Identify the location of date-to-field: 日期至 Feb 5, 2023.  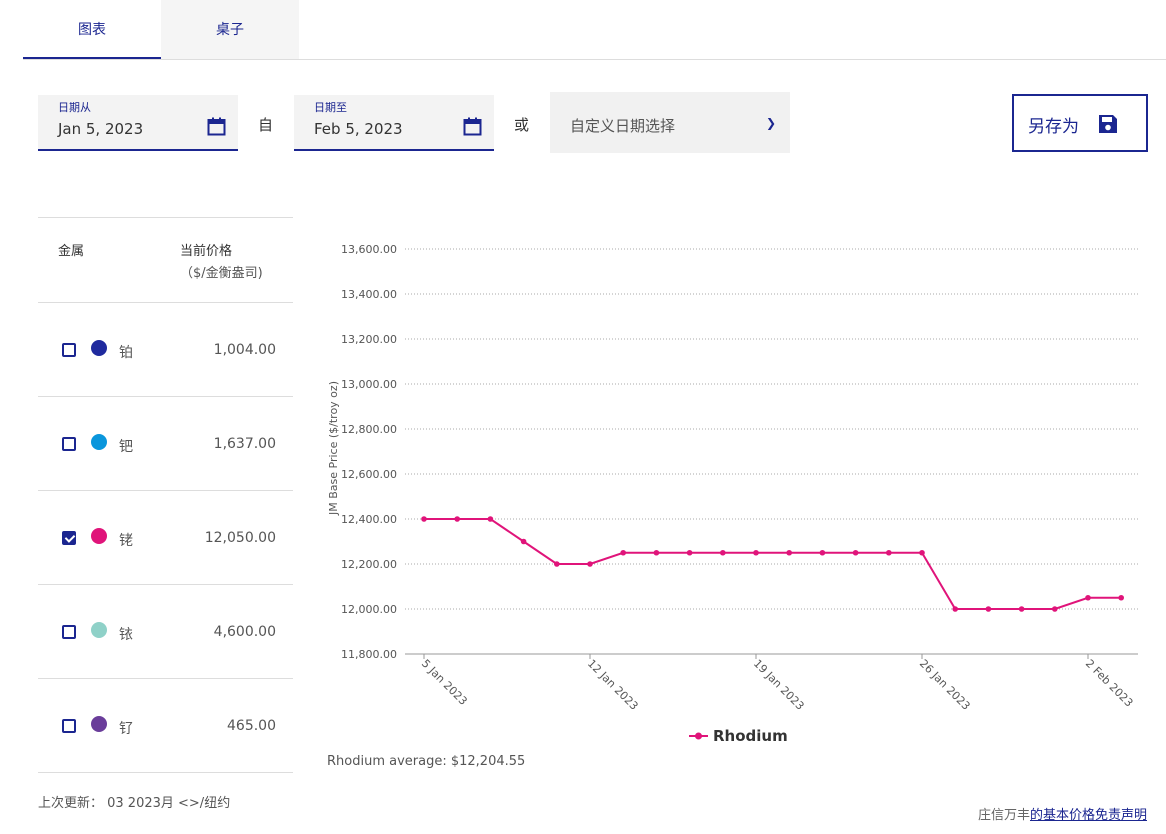
(394, 123).